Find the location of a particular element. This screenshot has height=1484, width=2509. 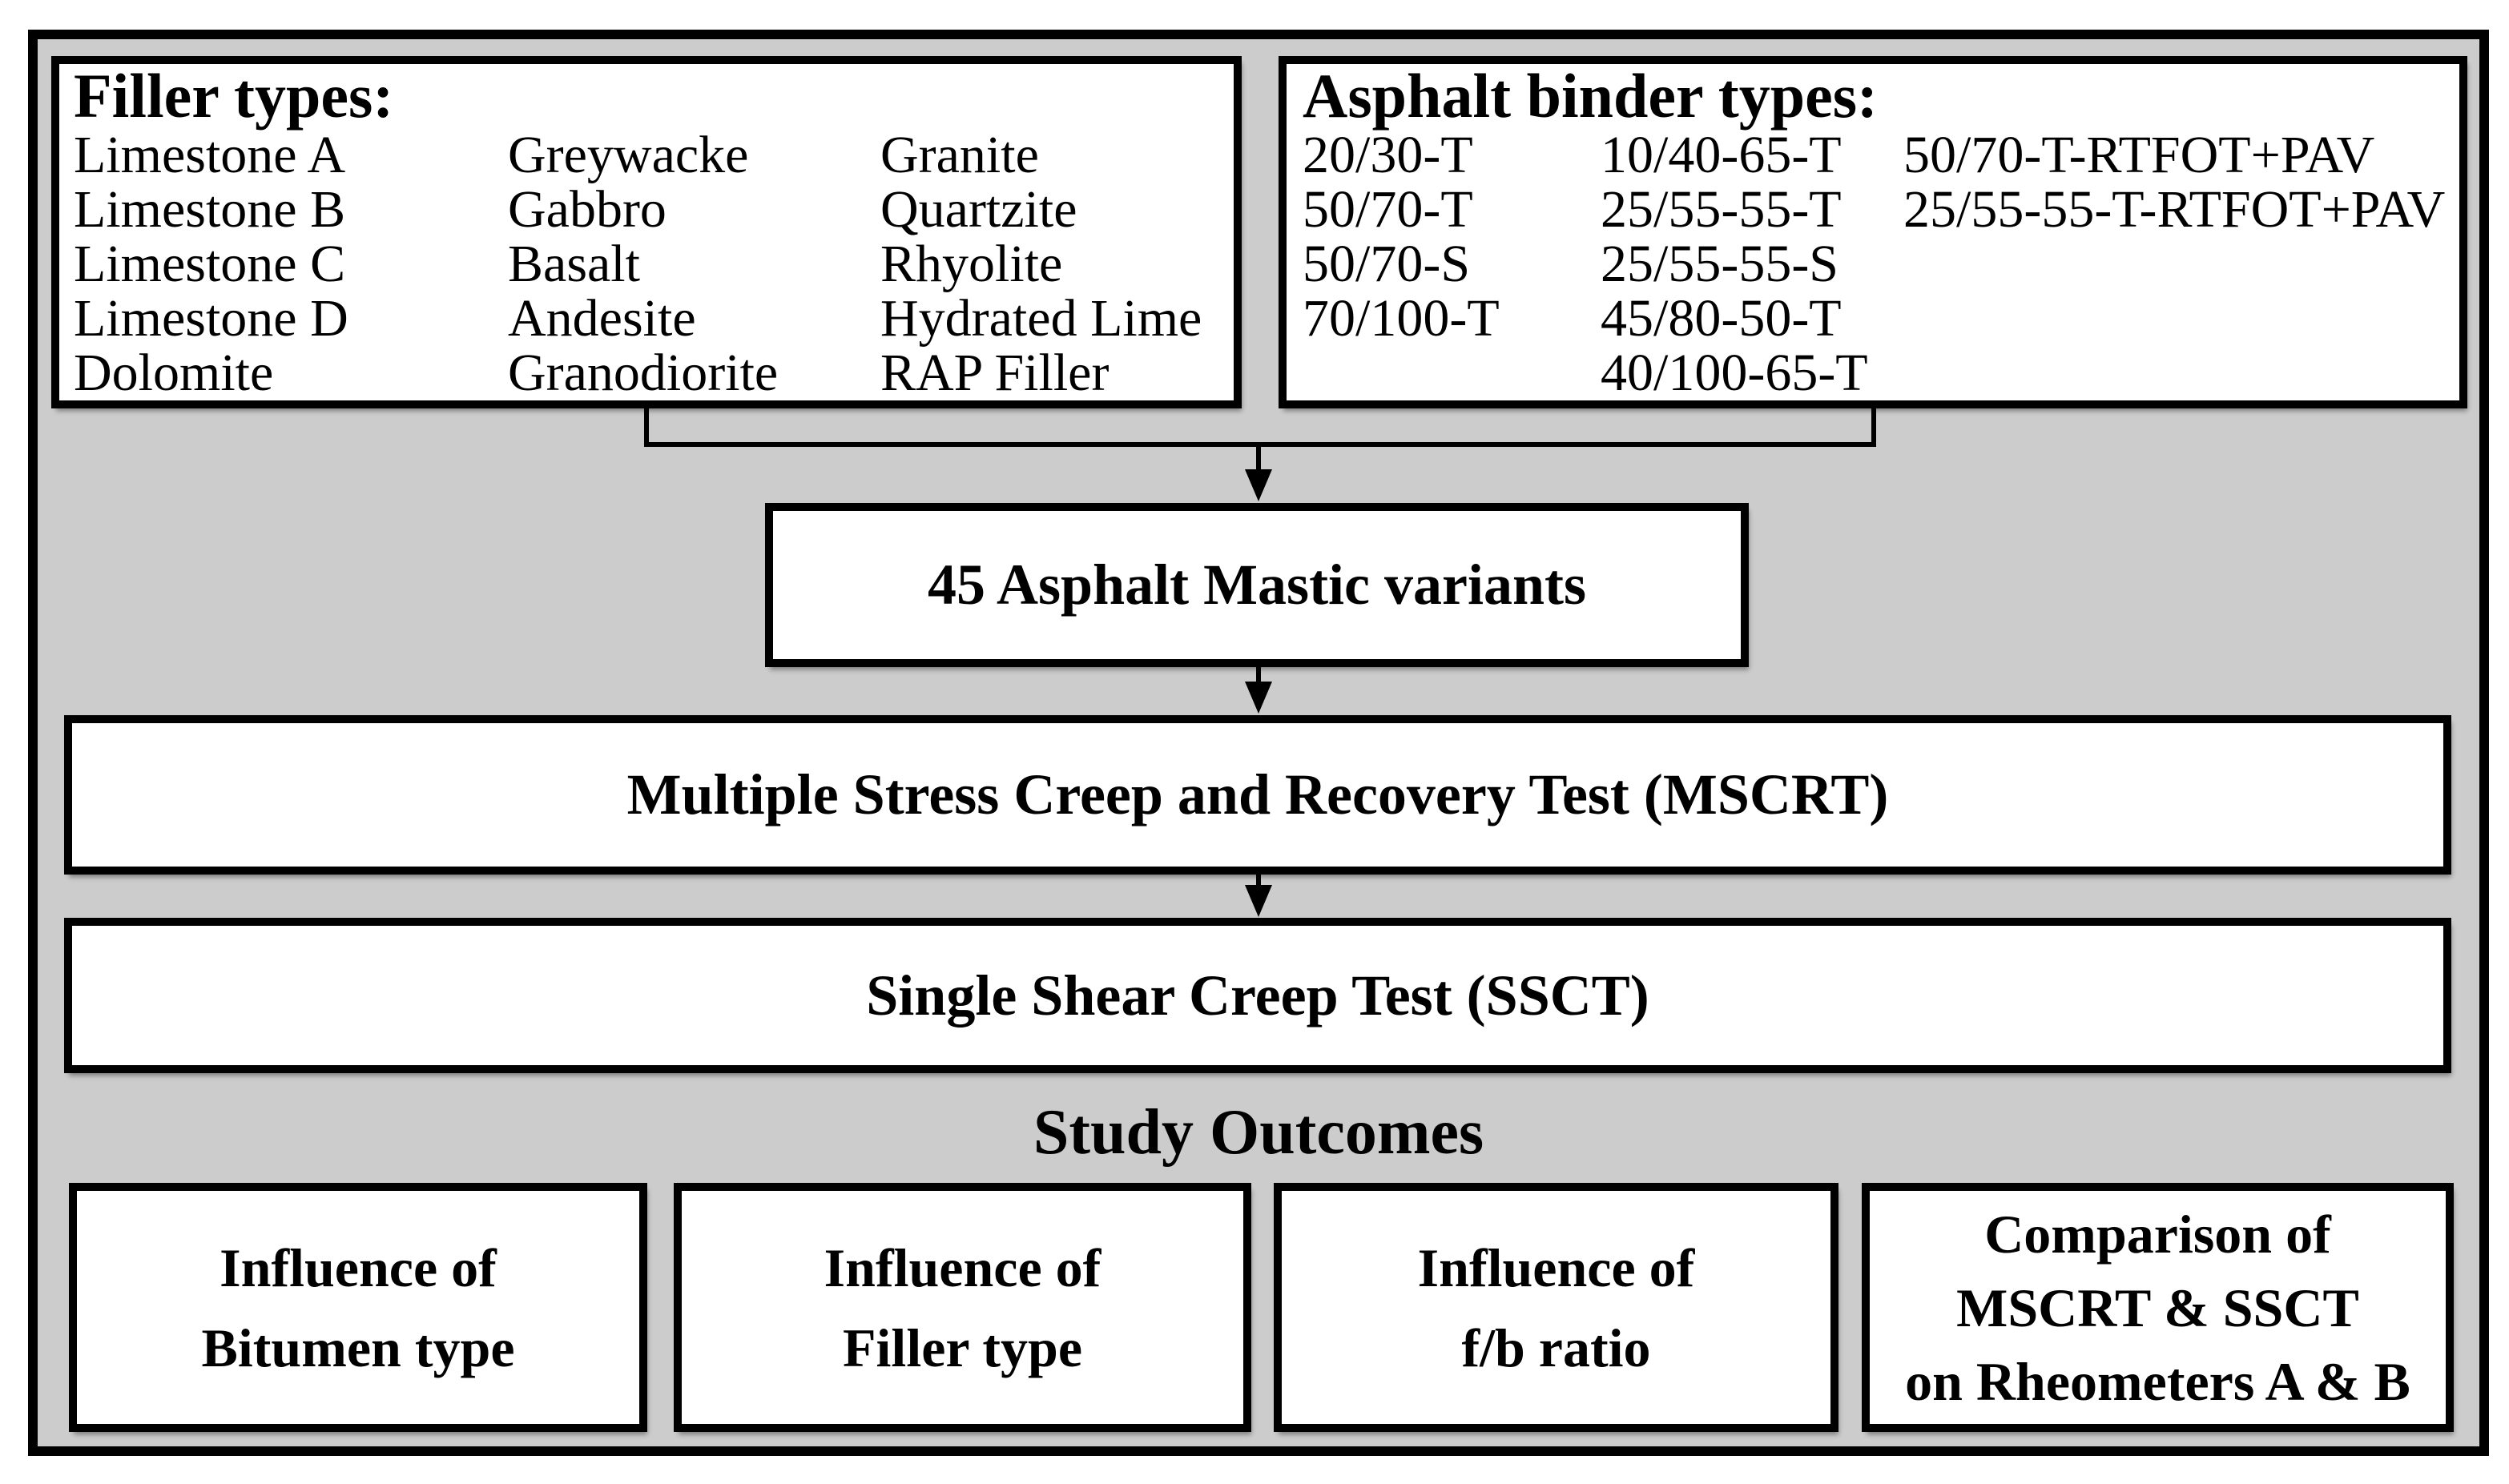

filler-item: Granite is located at coordinates (959, 155).